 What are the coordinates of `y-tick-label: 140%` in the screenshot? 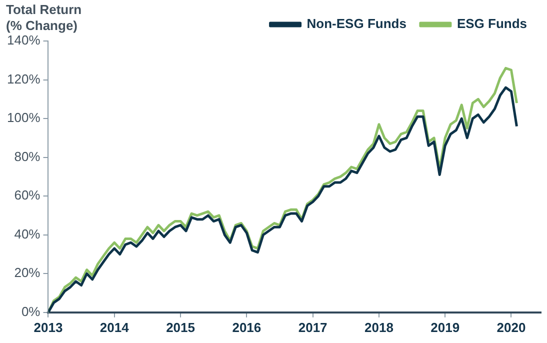 It's located at (24, 40).